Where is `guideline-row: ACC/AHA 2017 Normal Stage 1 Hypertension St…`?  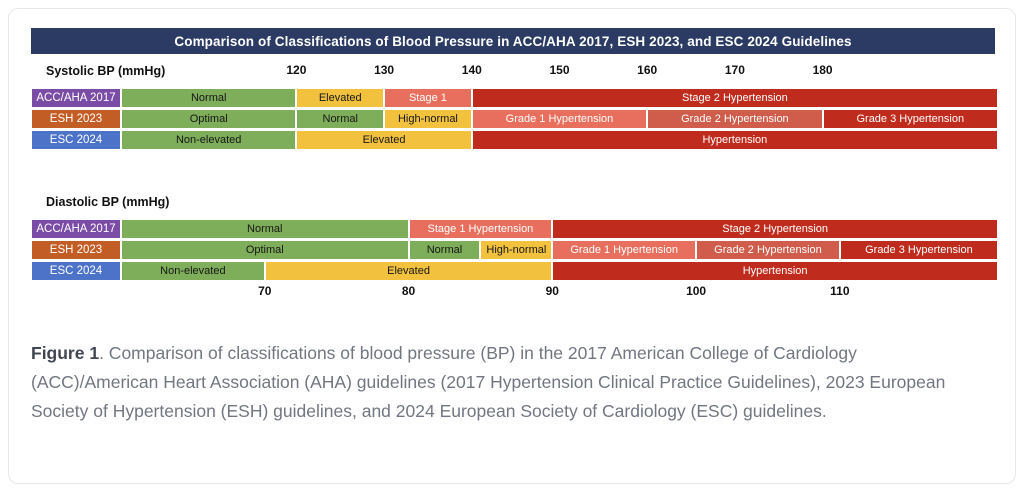
guideline-row: ACC/AHA 2017 Normal Stage 1 Hypertension St… is located at coordinates (514, 229).